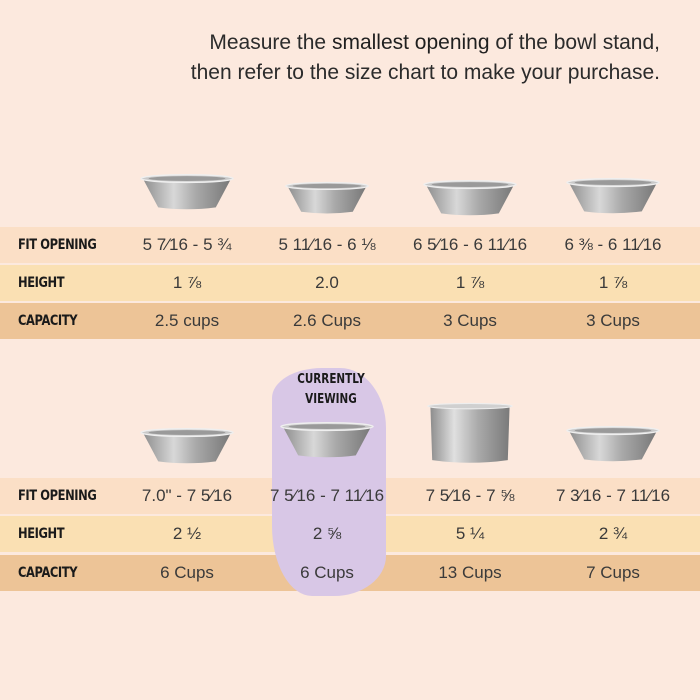 The image size is (700, 700). What do you see at coordinates (327, 244) in the screenshot?
I see `fit-opening-value: 5 11⁄16 - 6 ⅛` at bounding box center [327, 244].